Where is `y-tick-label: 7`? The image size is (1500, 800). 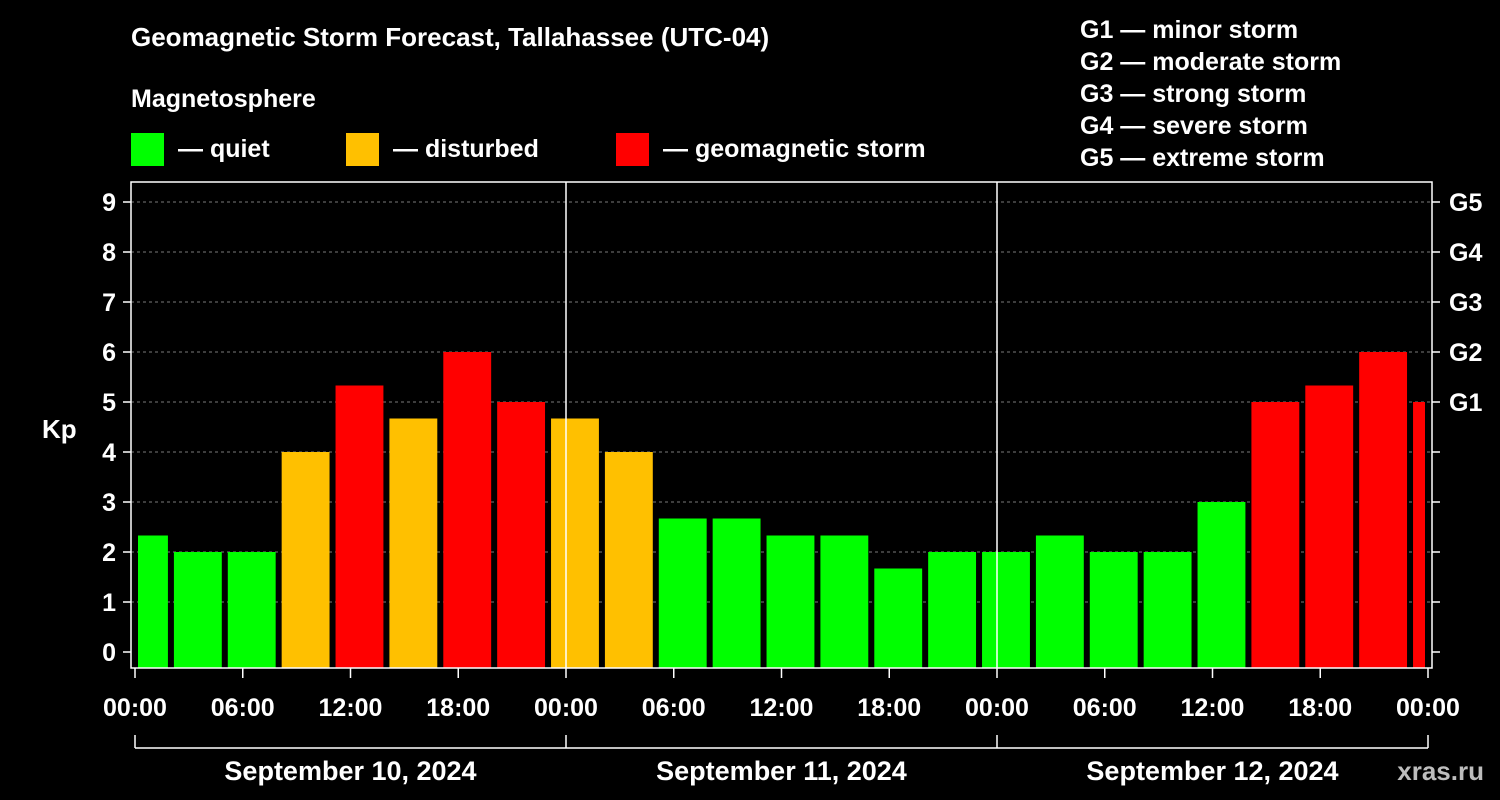 y-tick-label: 7 is located at coordinates (109, 303).